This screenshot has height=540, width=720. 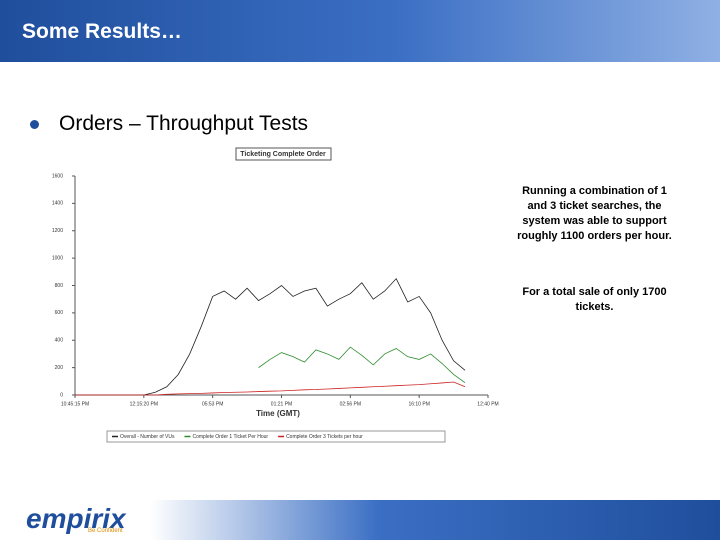 What do you see at coordinates (75, 404) in the screenshot?
I see `x-tick-label: 10:45:15 PM` at bounding box center [75, 404].